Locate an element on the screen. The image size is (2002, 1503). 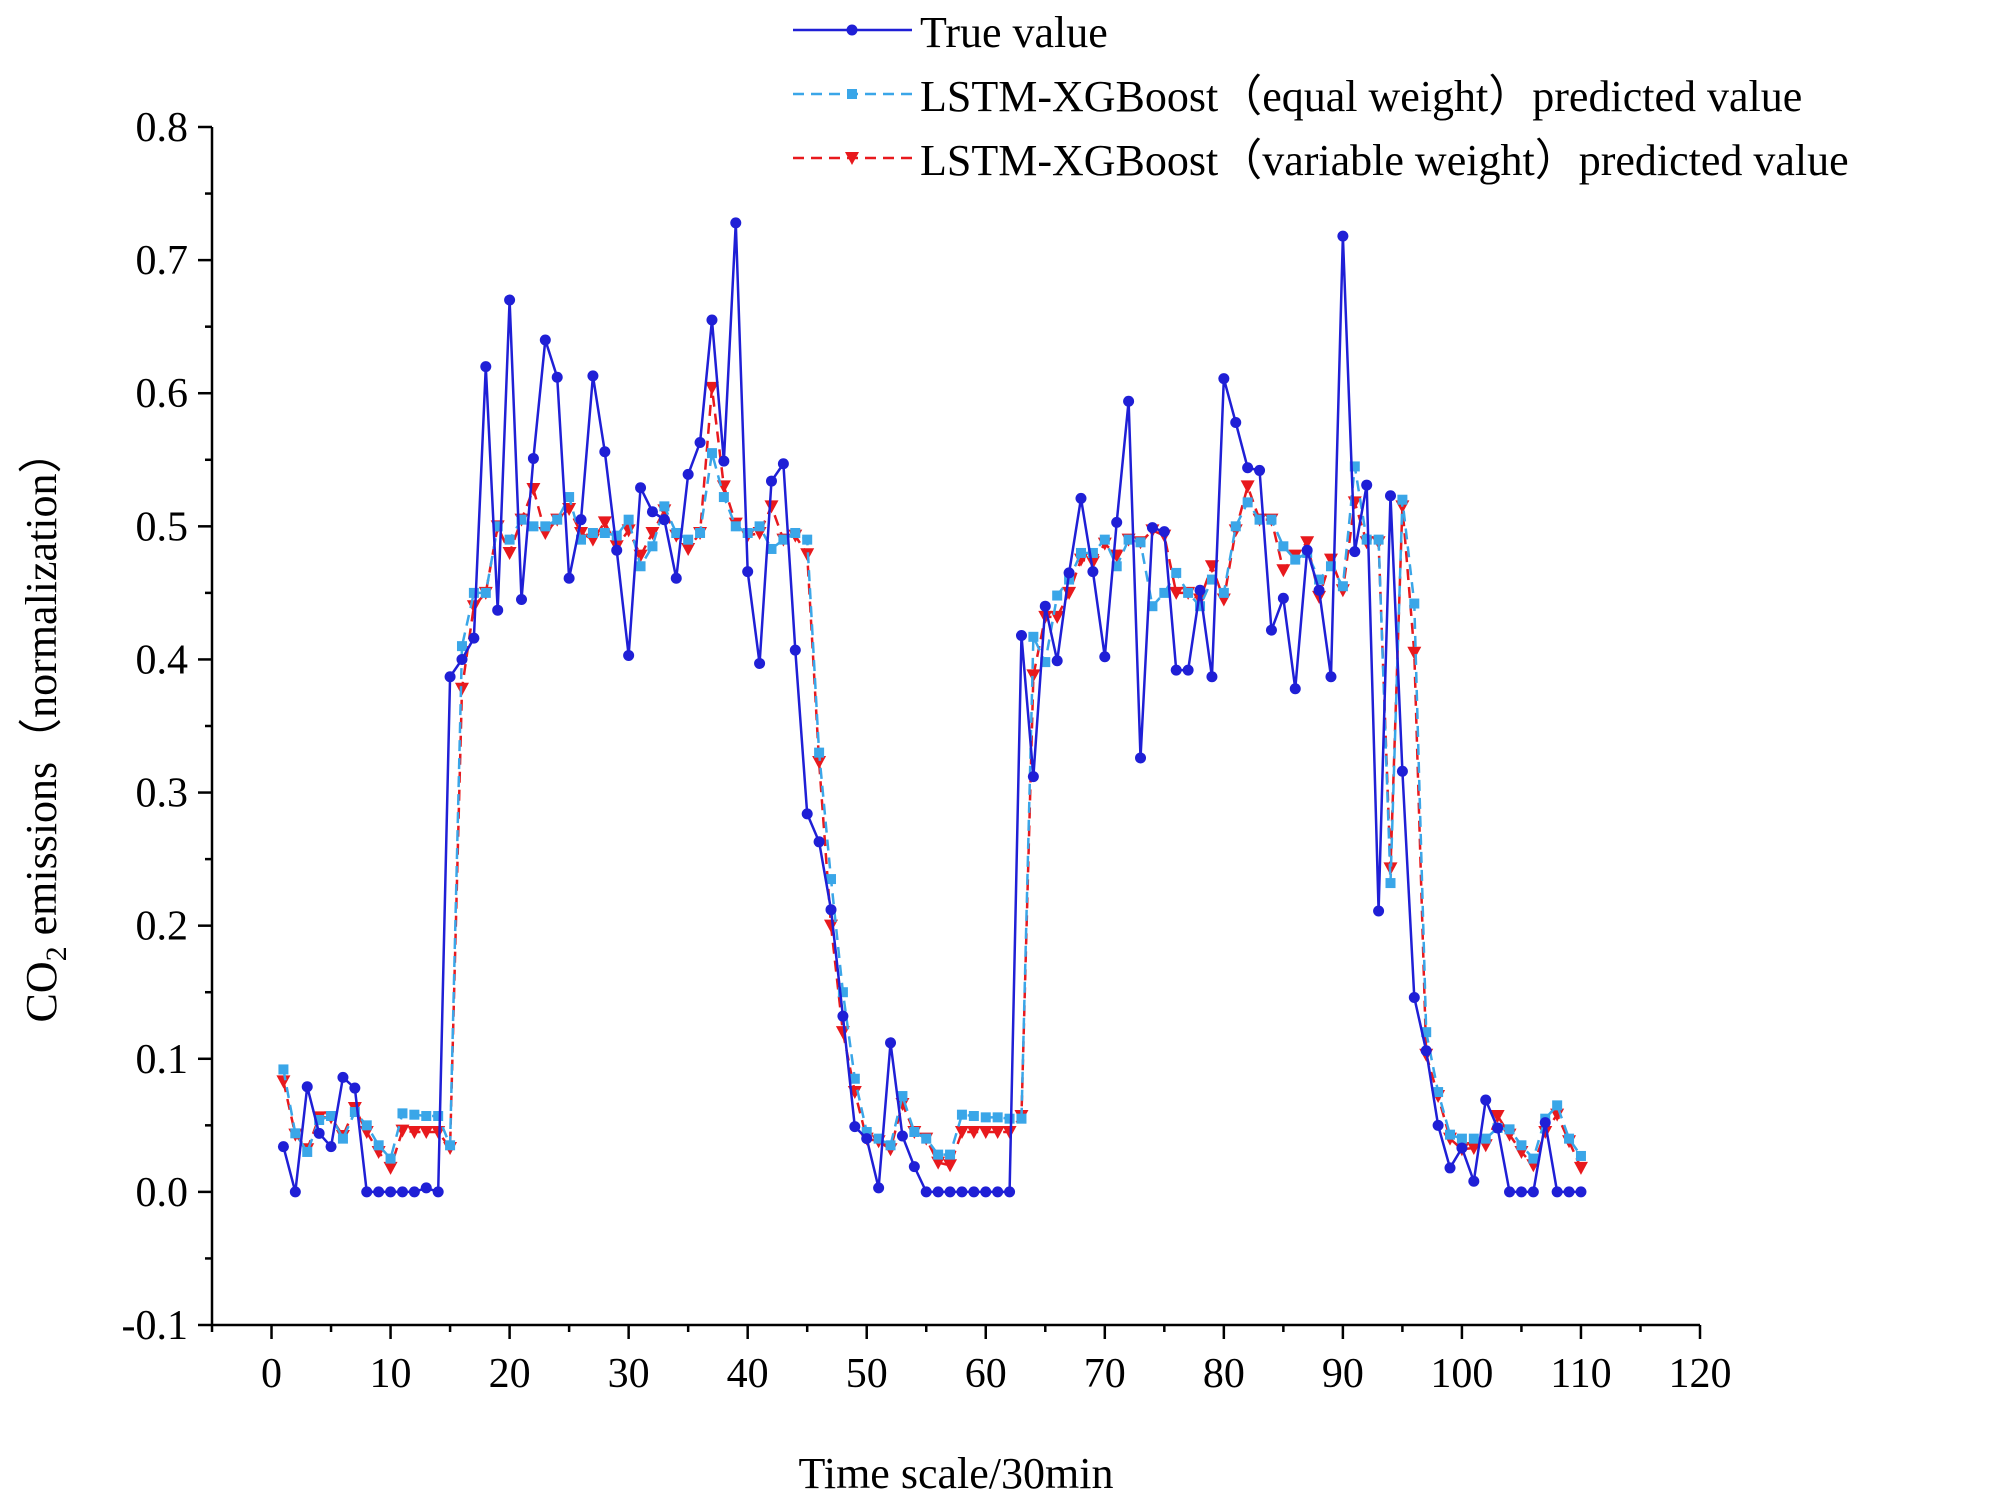
x-tick-label: 90 is located at coordinates (1343, 1374).